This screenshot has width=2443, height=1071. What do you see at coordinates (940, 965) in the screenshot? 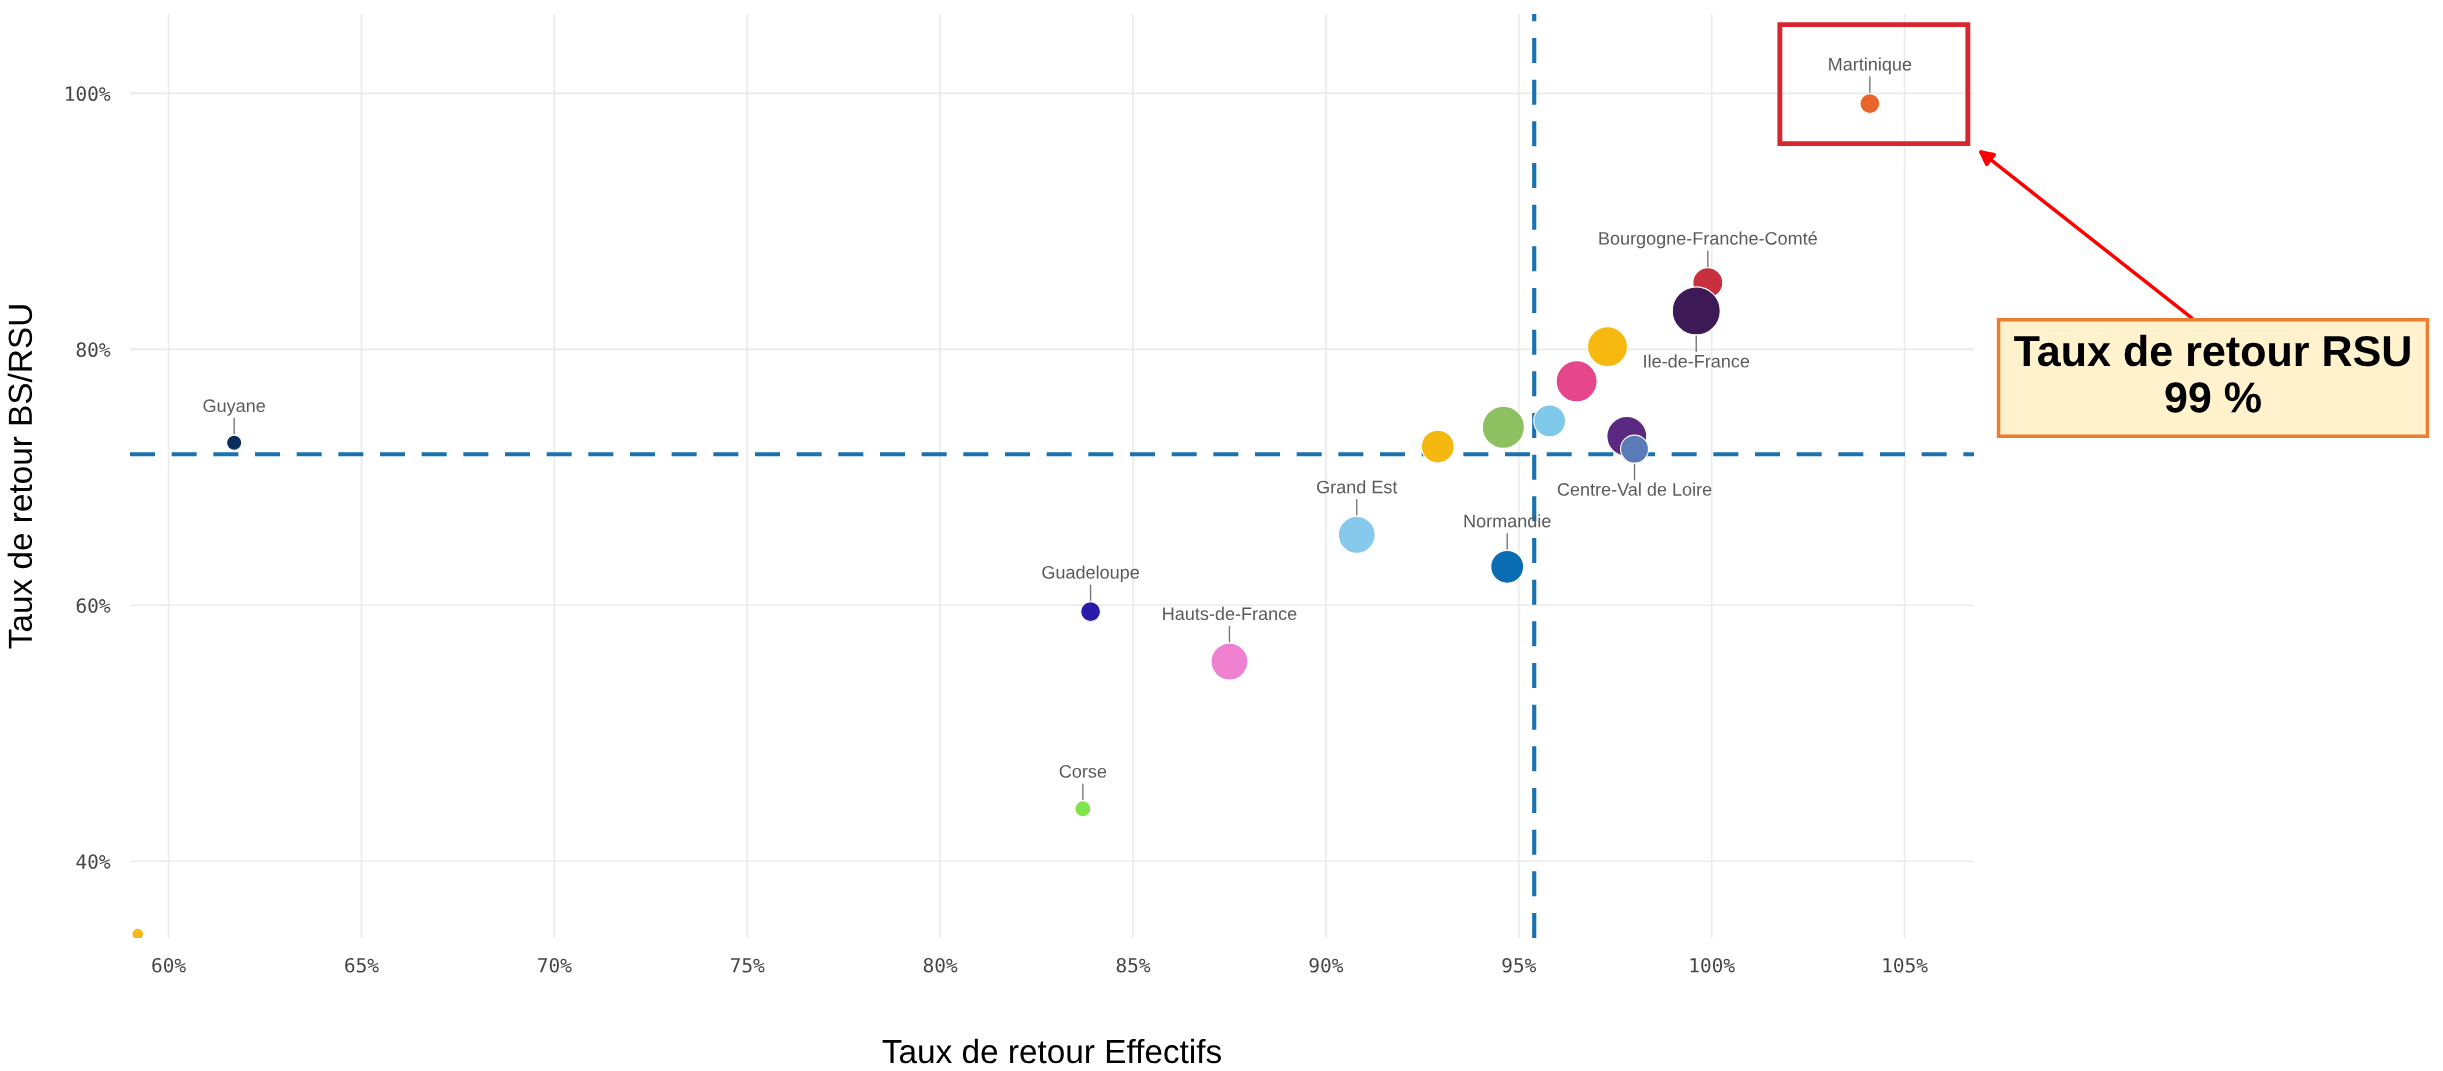
I see `x-tick-label: 80%` at bounding box center [940, 965].